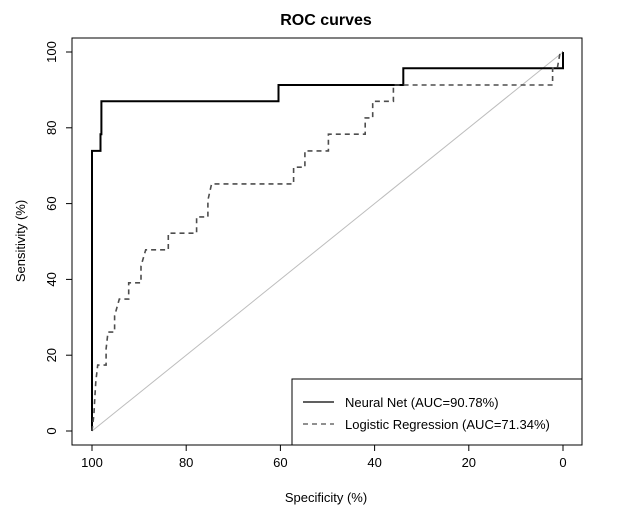  What do you see at coordinates (58, 238) in the screenshot?
I see `y-axis: 0 20 40 60 80 100` at bounding box center [58, 238].